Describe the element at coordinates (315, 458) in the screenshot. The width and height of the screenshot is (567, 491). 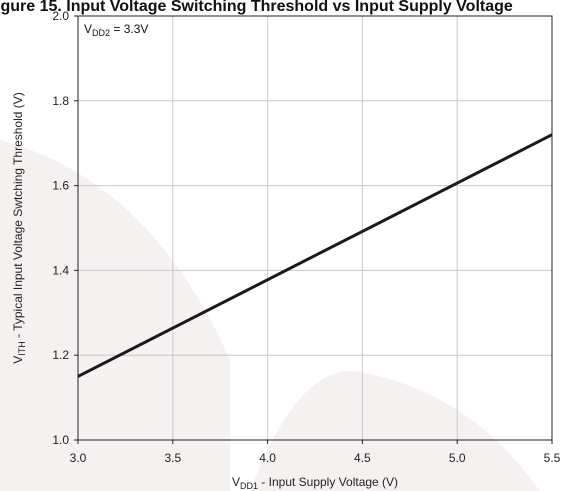
I see `x-tick-labels: 3.0 3.5 4.0 4.5 5.0 5.5` at that location.